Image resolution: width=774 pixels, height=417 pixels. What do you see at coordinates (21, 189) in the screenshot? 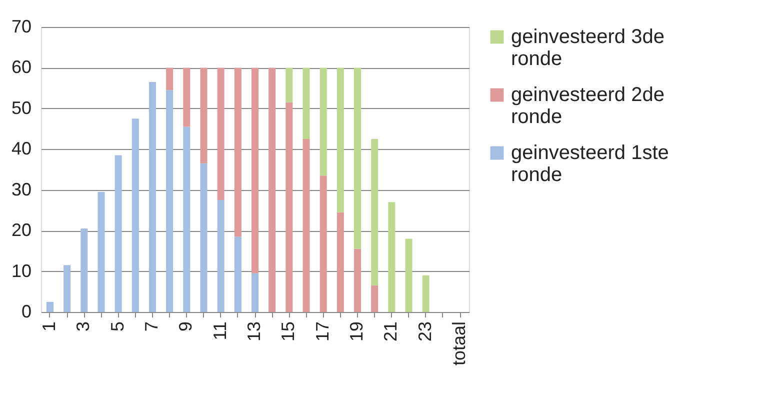
I see `y-tick-label: 30` at bounding box center [21, 189].